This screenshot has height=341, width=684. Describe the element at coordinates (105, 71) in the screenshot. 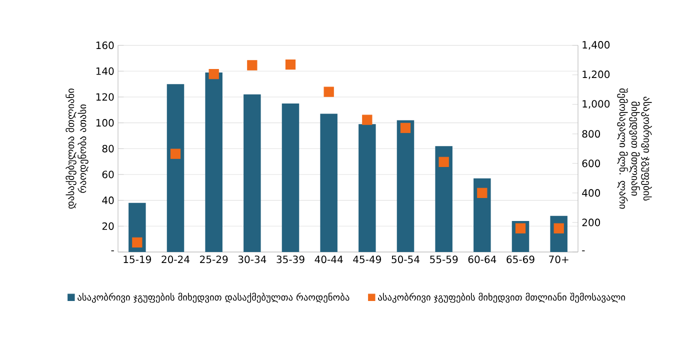

I see `y-tick-label: 140` at that location.